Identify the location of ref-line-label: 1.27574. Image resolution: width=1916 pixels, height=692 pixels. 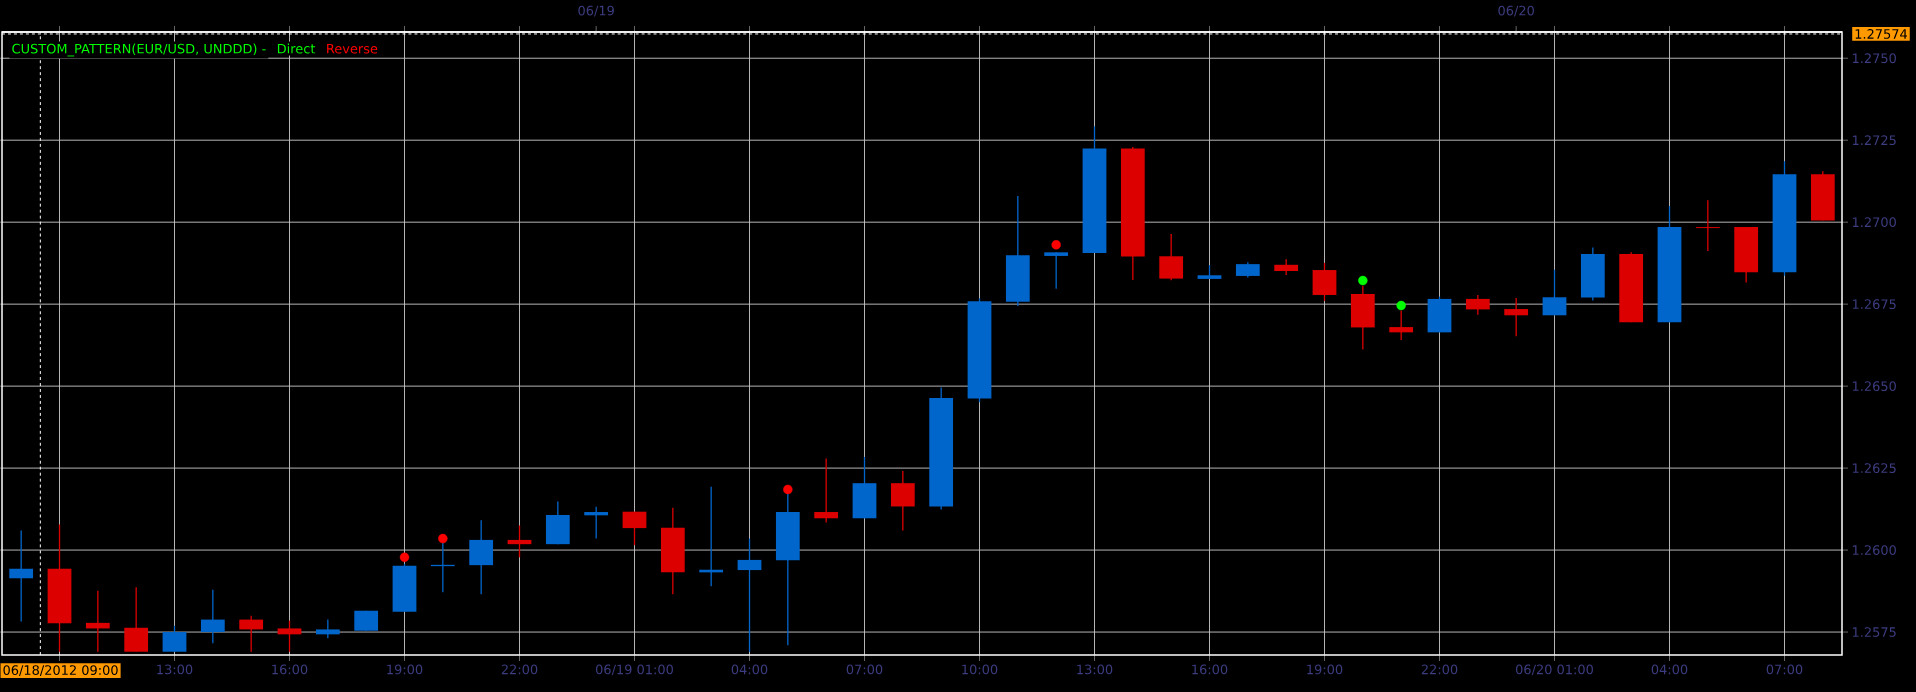
(1881, 34).